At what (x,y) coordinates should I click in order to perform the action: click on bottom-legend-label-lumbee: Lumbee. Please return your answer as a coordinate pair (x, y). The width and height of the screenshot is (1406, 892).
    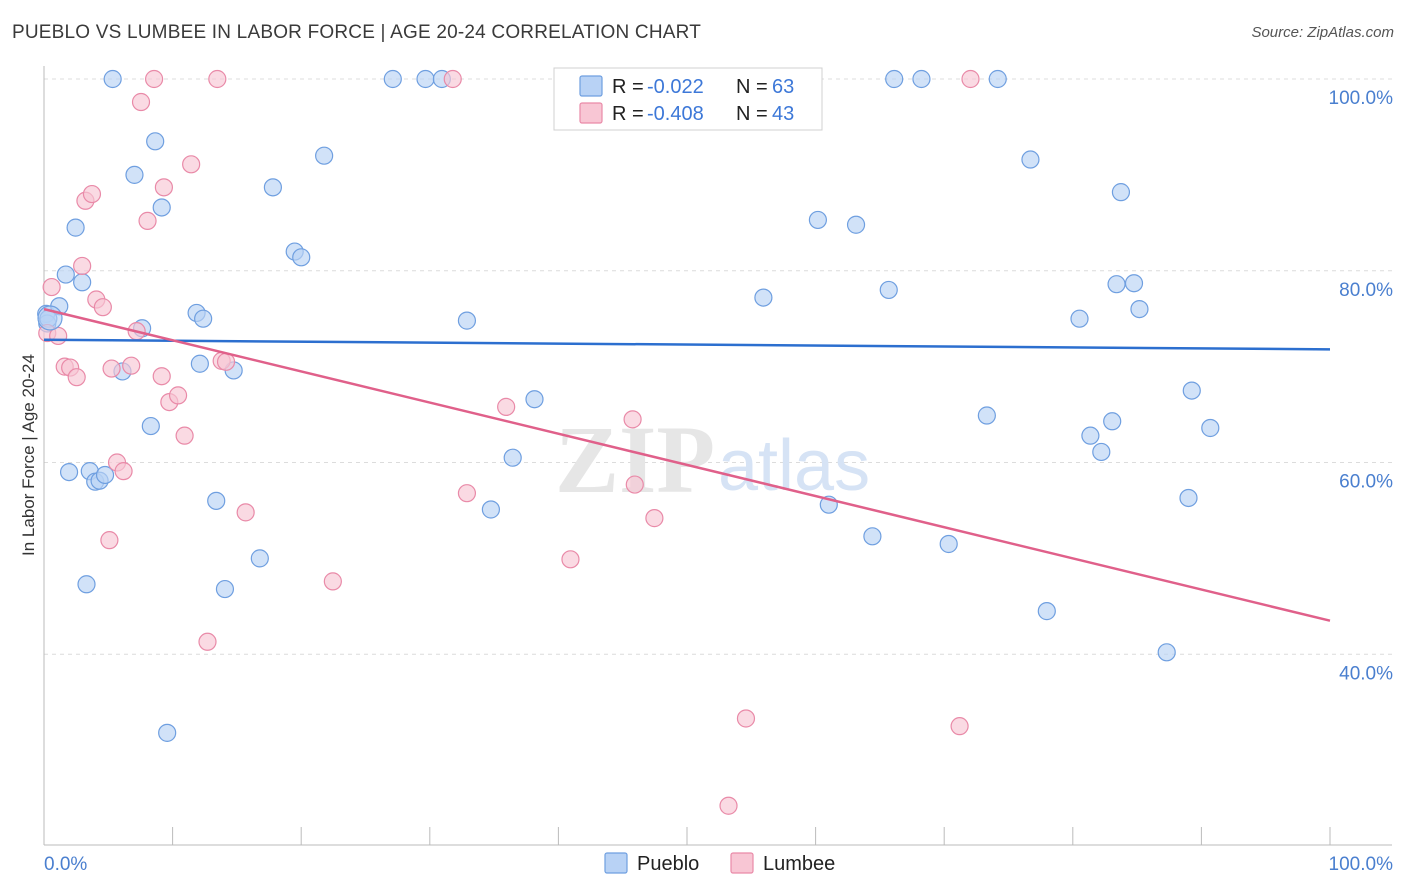
    Looking at the image, I should click on (799, 864).